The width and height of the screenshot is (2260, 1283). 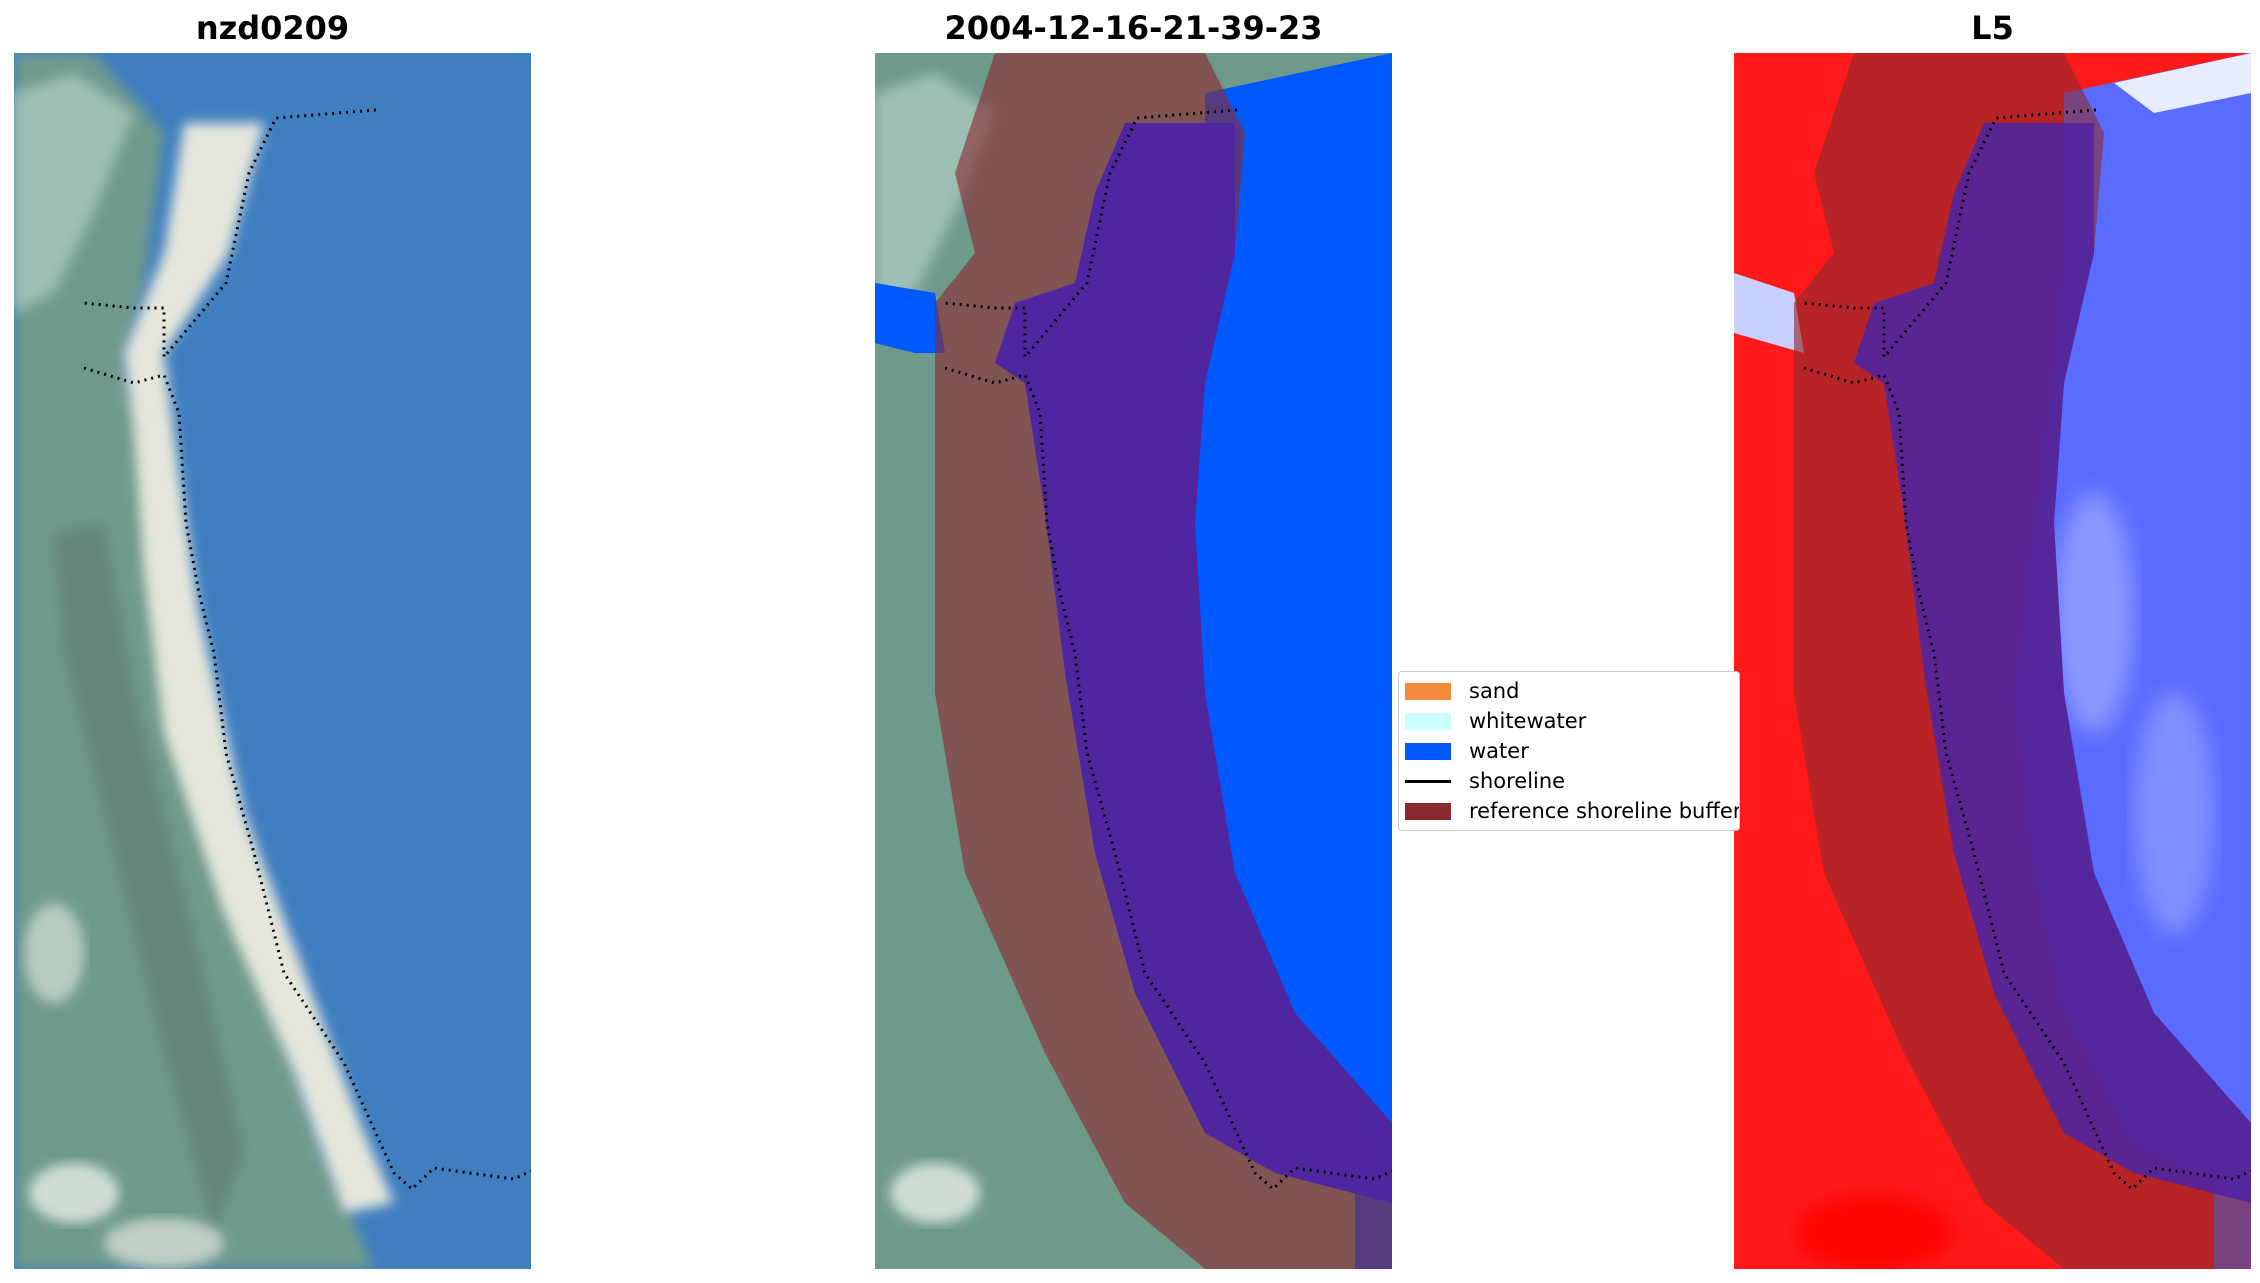 What do you see at coordinates (1517, 781) in the screenshot?
I see `legend-label: shoreline` at bounding box center [1517, 781].